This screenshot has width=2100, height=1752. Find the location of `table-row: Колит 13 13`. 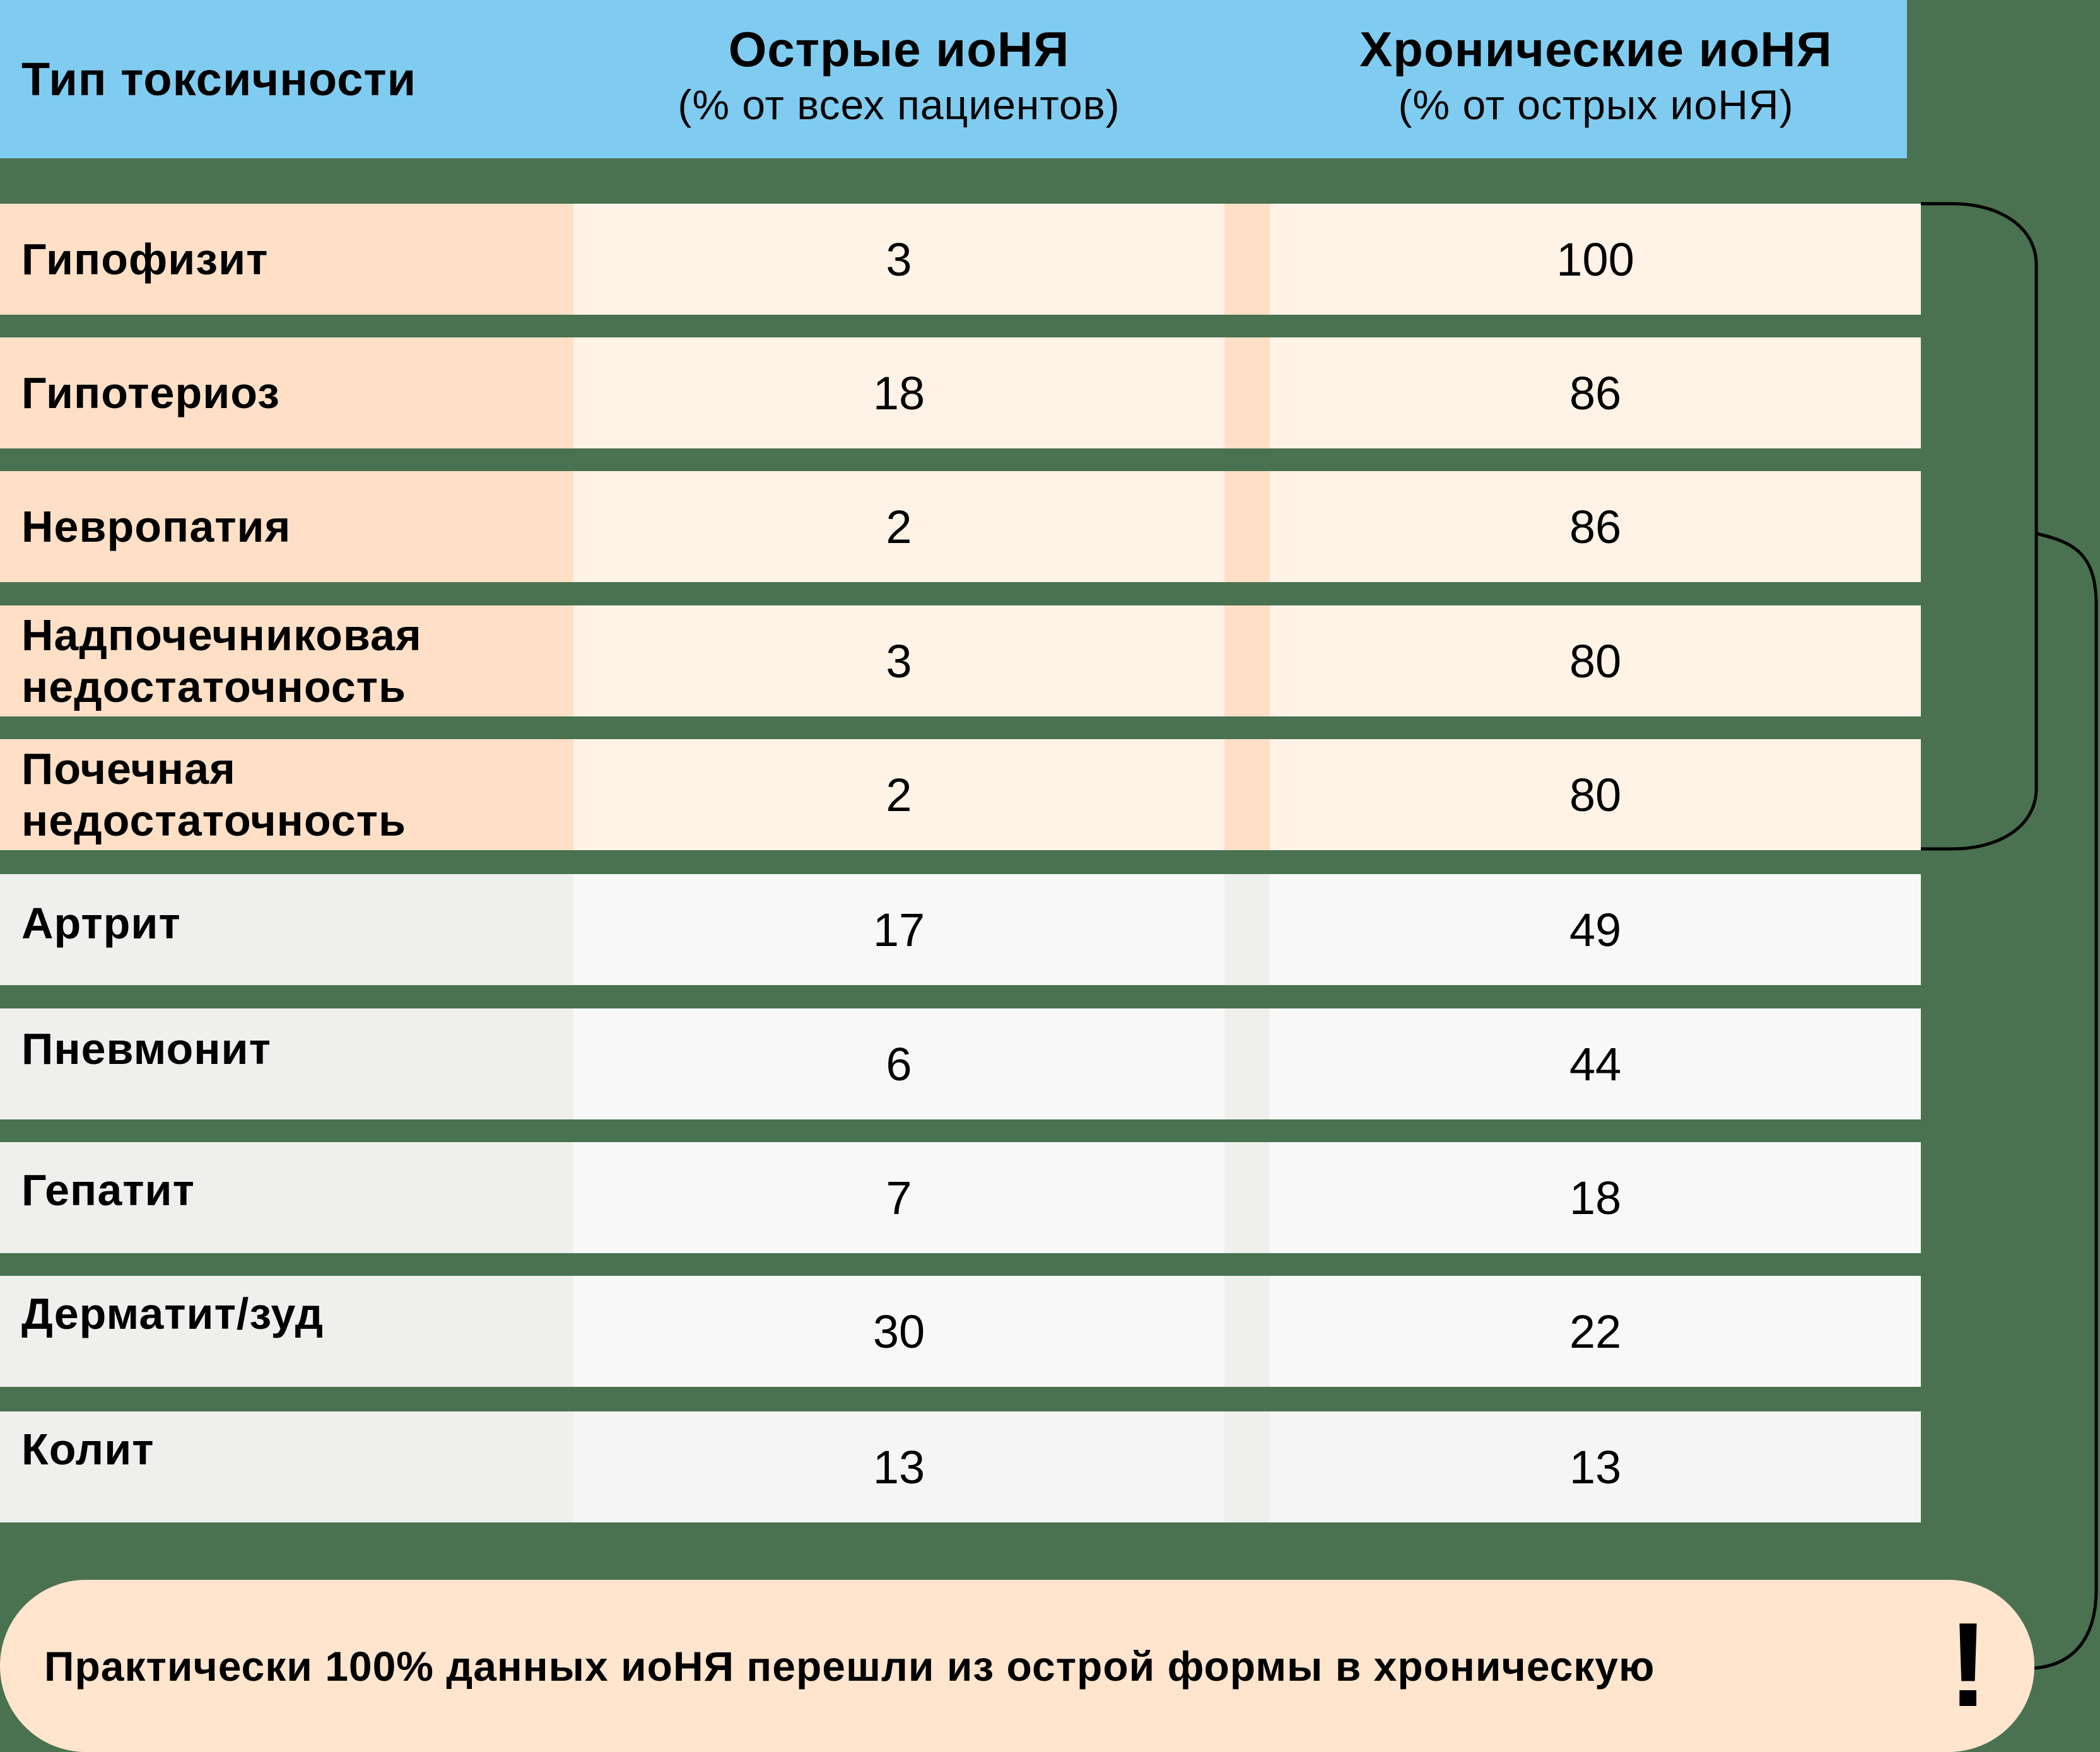

table-row: Колит 13 13 is located at coordinates (960, 1467).